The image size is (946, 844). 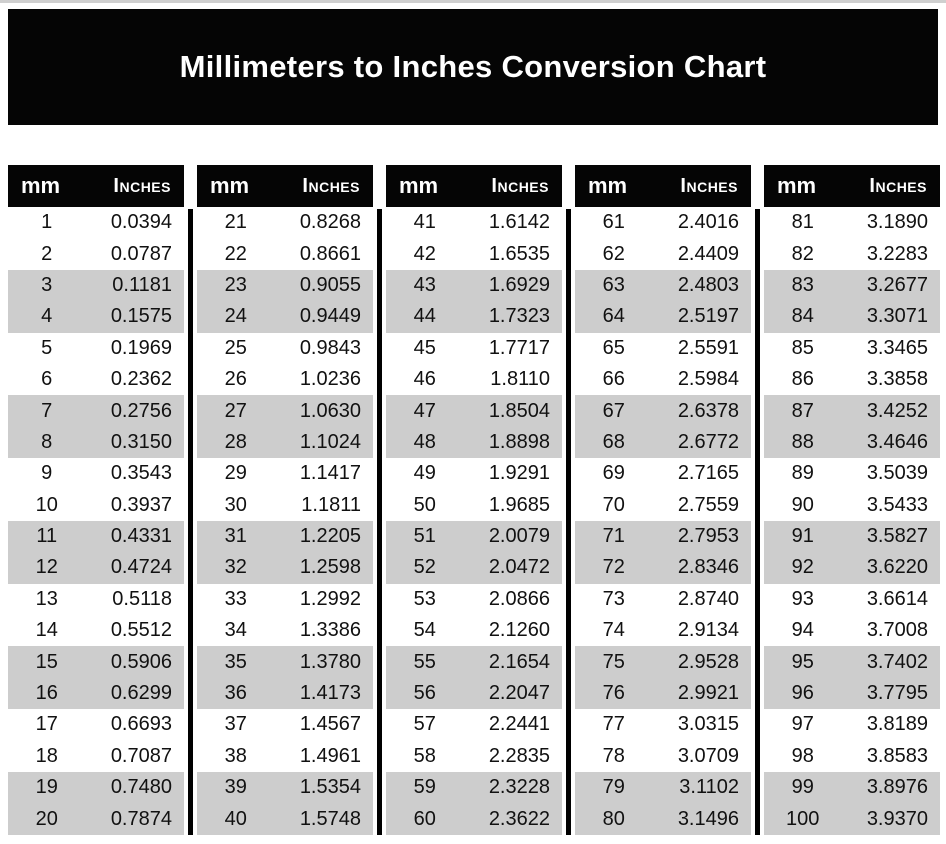 What do you see at coordinates (96, 379) in the screenshot?
I see `table-row: 6 0.2362` at bounding box center [96, 379].